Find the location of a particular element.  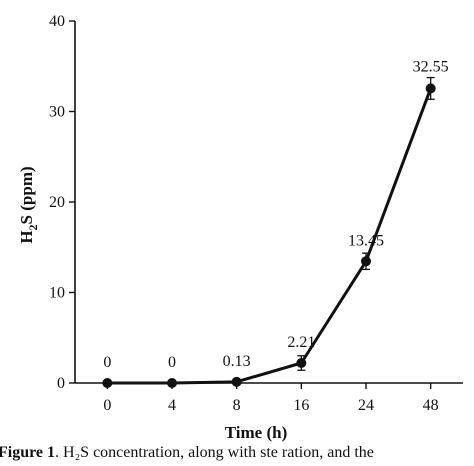

x-tick-label: 4 is located at coordinates (172, 405).